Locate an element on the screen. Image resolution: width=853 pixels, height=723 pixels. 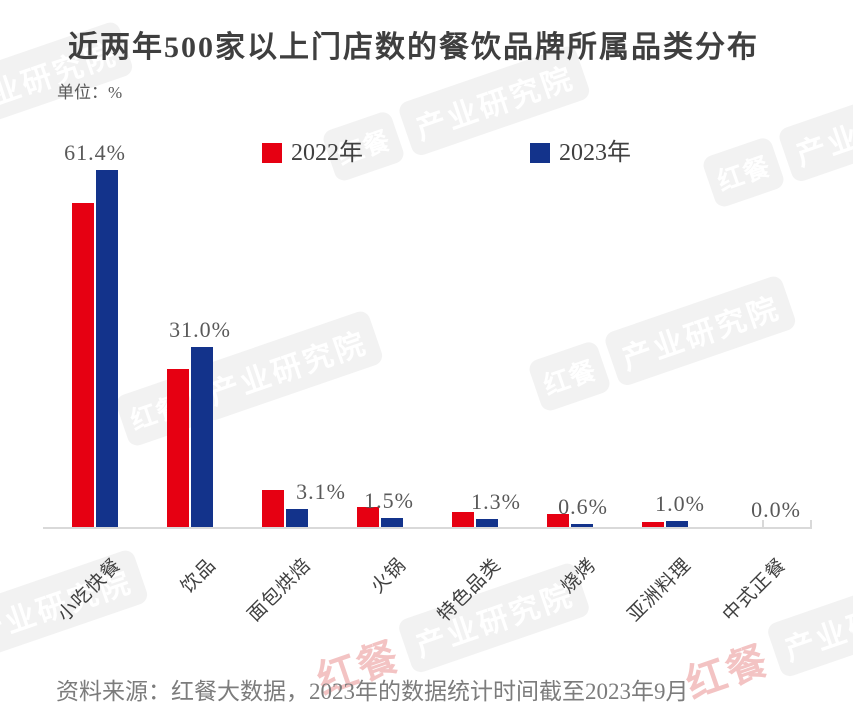
value-label: 61.4% is located at coordinates (95, 153).